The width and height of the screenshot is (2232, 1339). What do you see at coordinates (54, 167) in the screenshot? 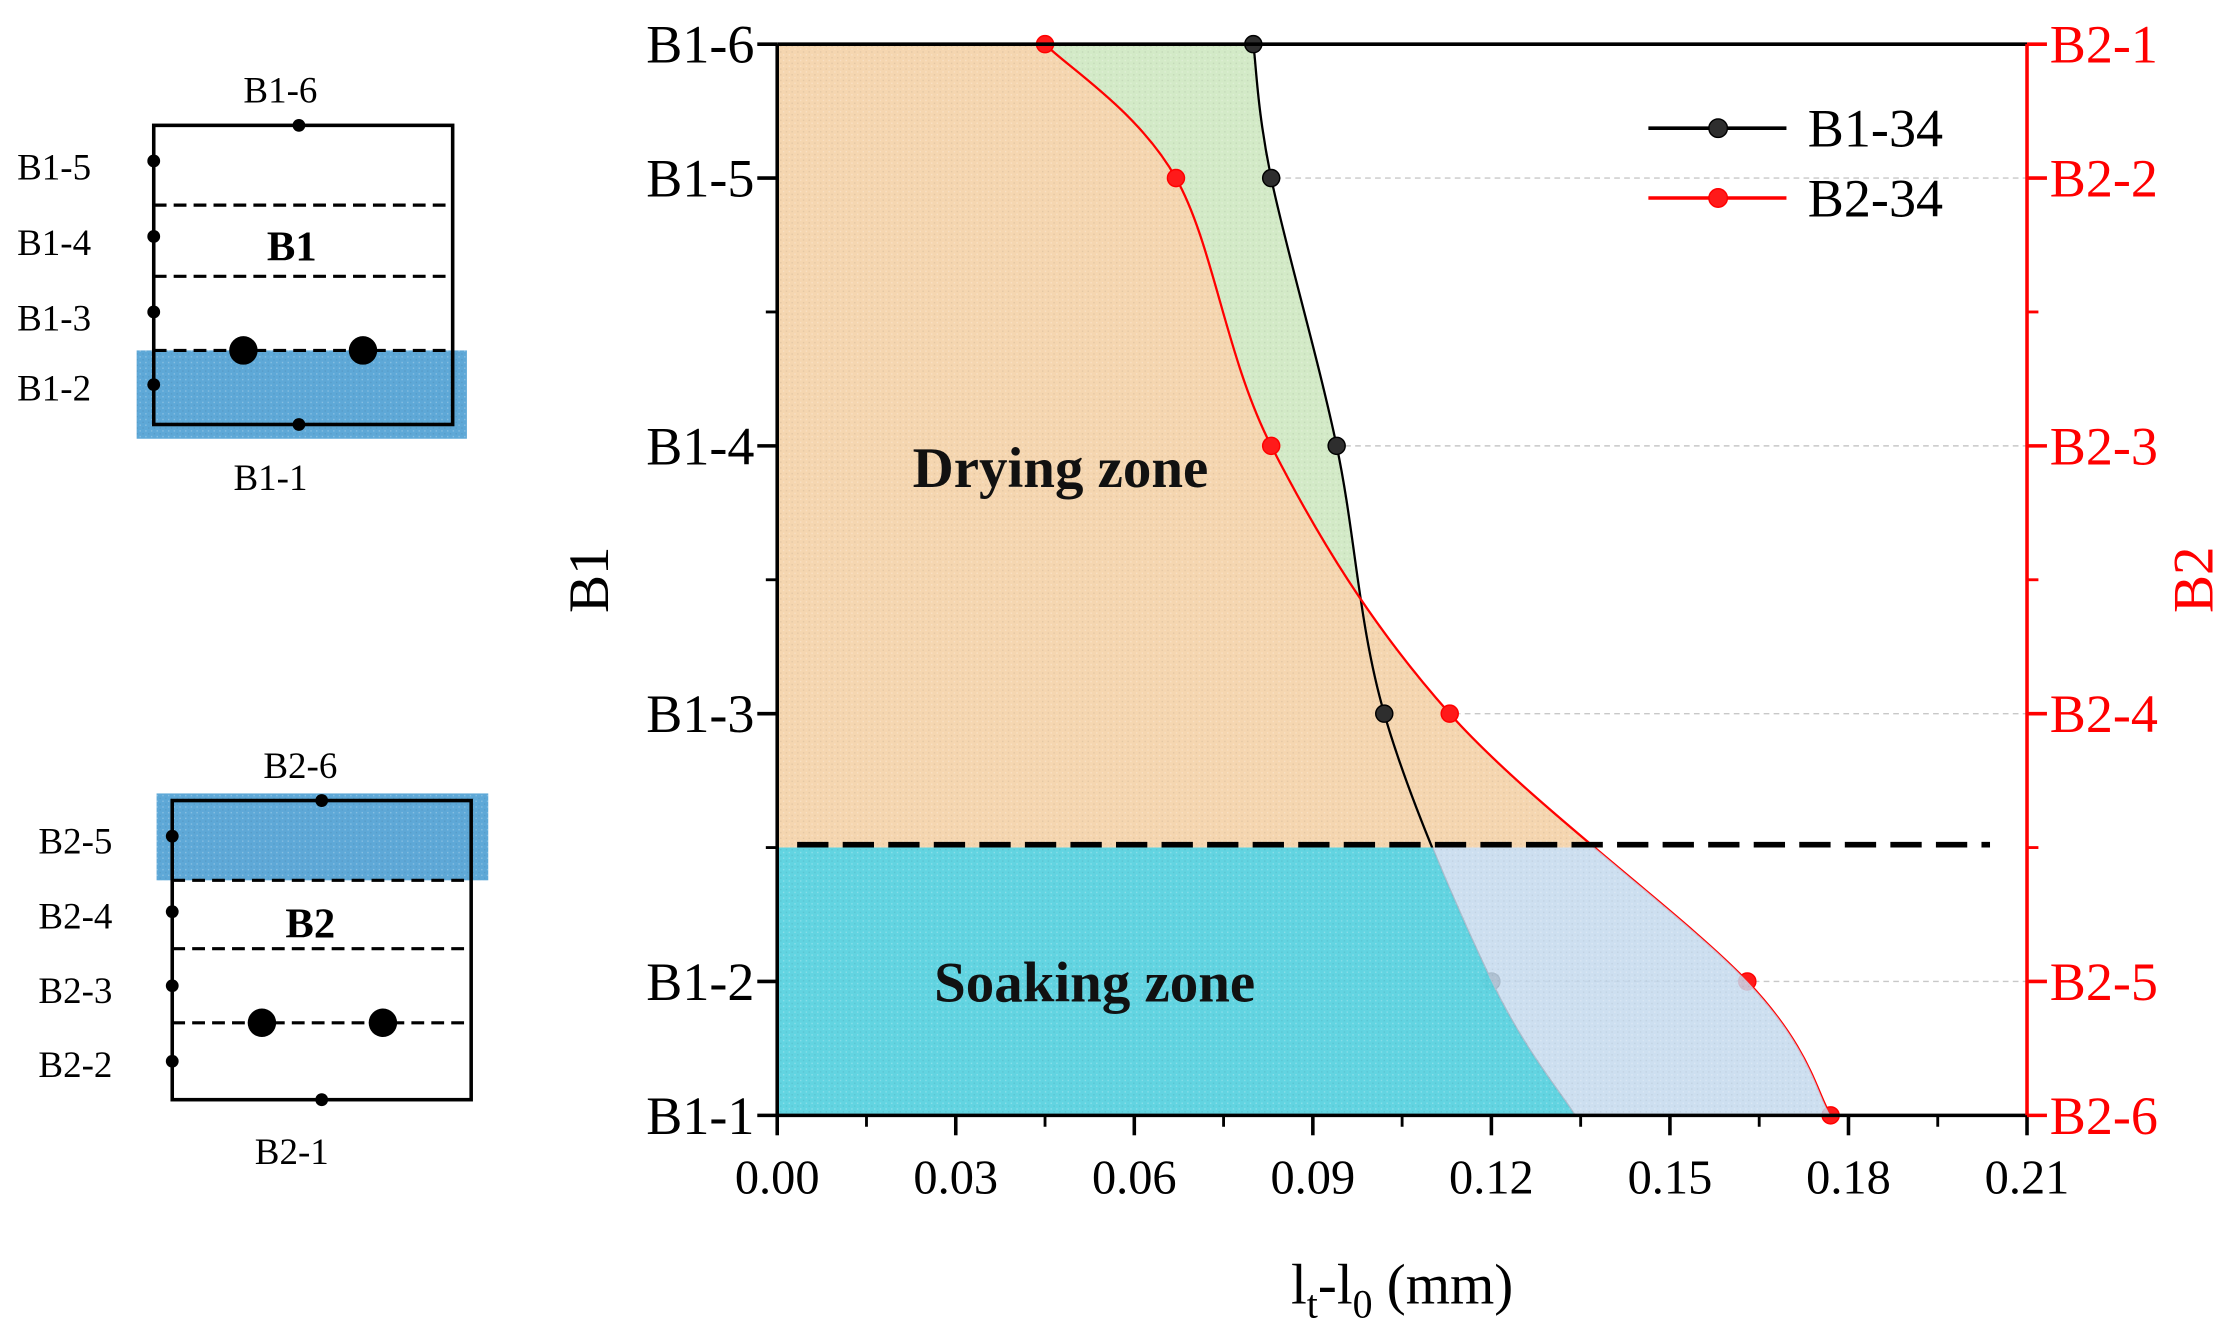
I see `inset-b1-side-label: B1-5` at bounding box center [54, 167].